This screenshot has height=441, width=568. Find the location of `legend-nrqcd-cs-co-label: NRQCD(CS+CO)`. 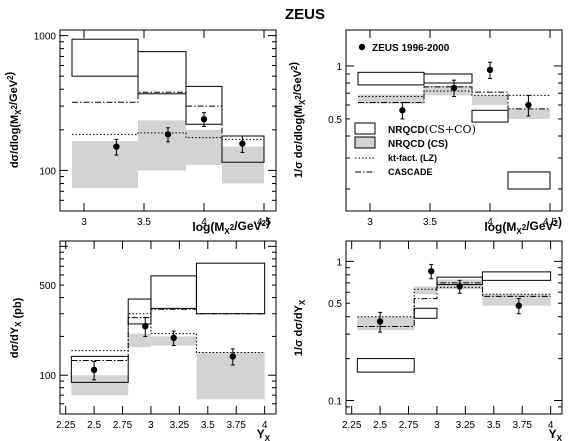

legend-nrqcd-cs-co-label: NRQCD(CS+CO) is located at coordinates (432, 129).